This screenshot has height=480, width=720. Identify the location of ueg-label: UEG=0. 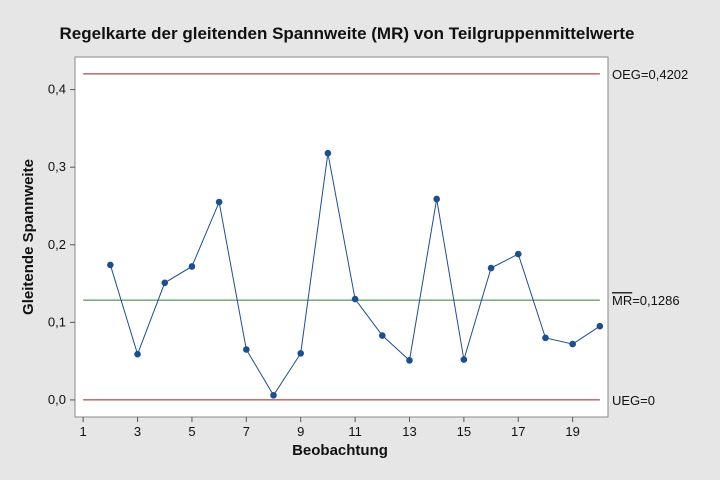
(633, 400).